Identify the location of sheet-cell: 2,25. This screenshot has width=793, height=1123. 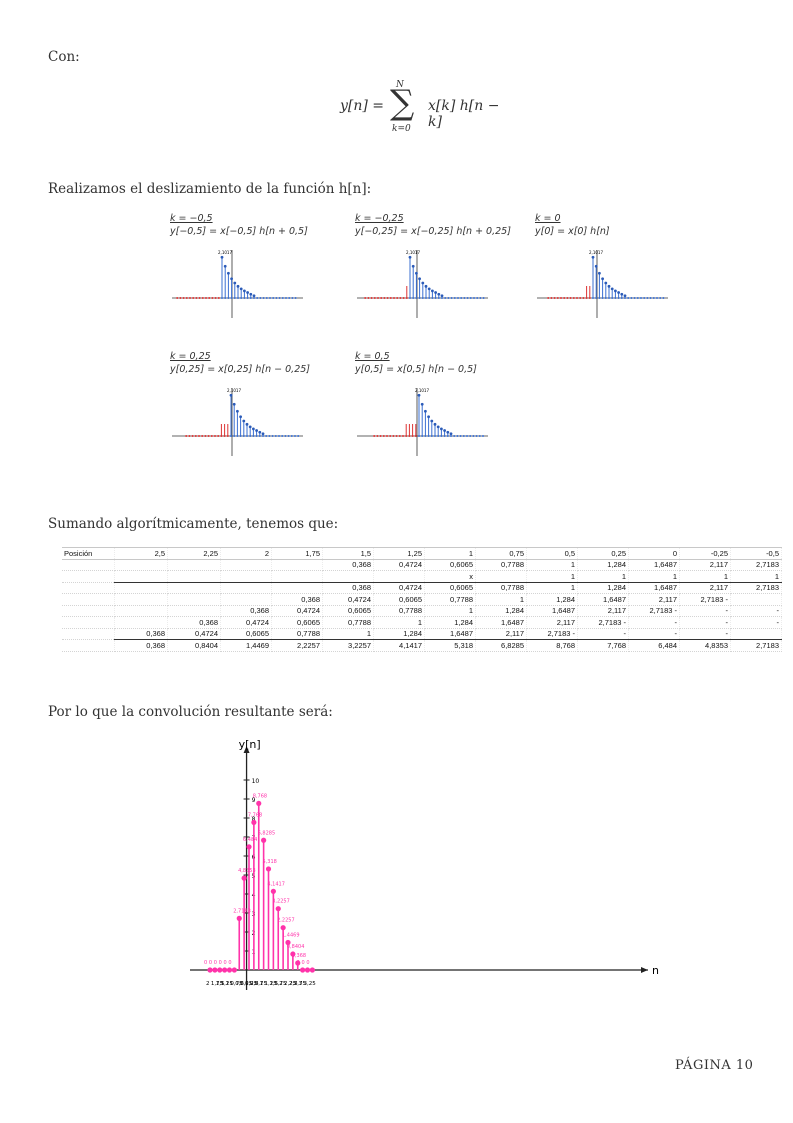
(194, 553).